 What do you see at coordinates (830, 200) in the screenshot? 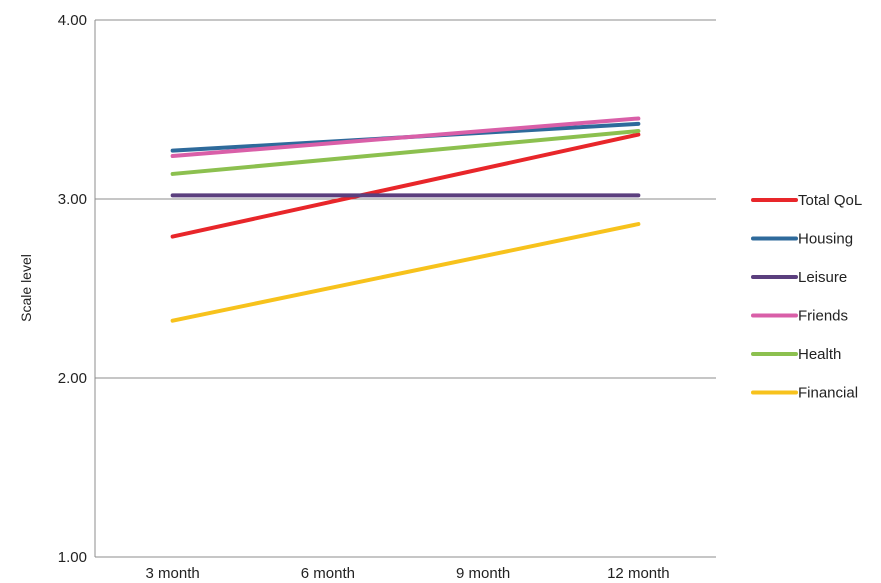
I see `legend-label: Total QoL` at bounding box center [830, 200].